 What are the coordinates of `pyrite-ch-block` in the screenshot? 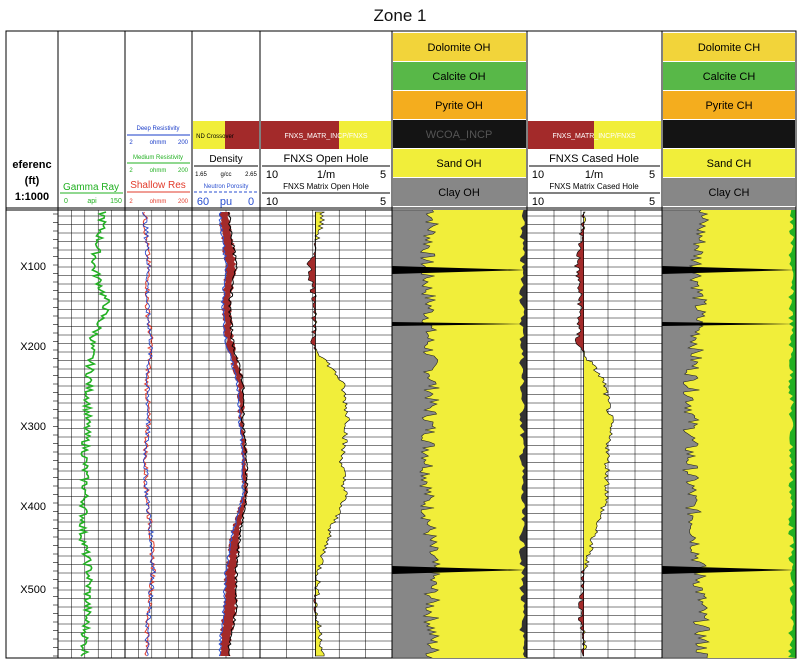 It's located at (729, 105).